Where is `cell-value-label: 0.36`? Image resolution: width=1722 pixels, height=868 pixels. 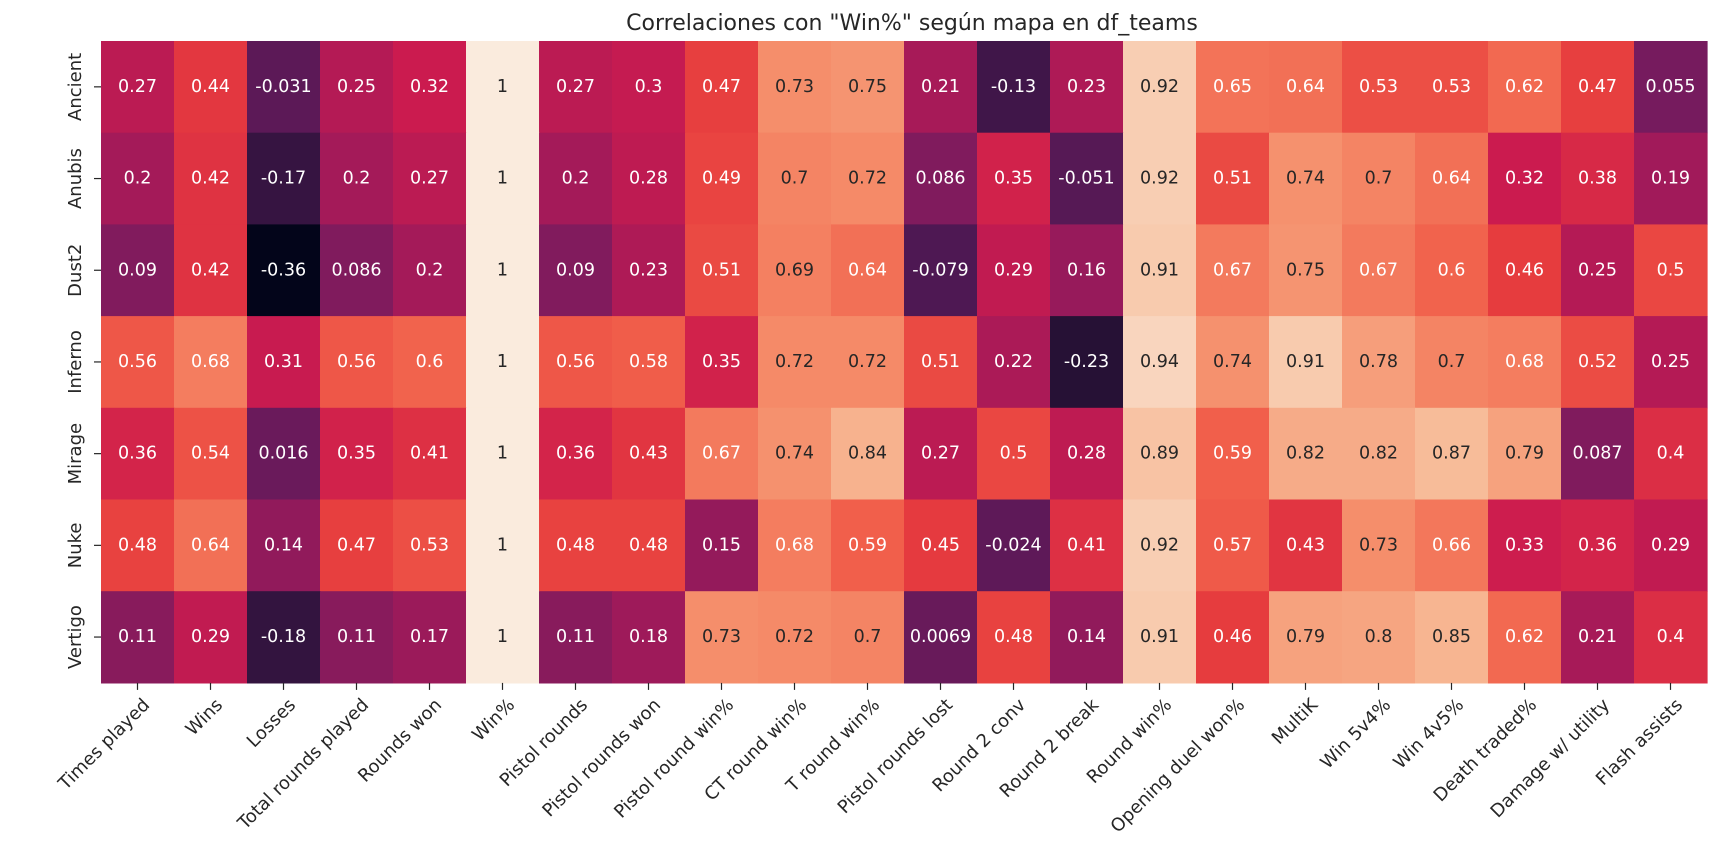 cell-value-label: 0.36 is located at coordinates (1597, 545).